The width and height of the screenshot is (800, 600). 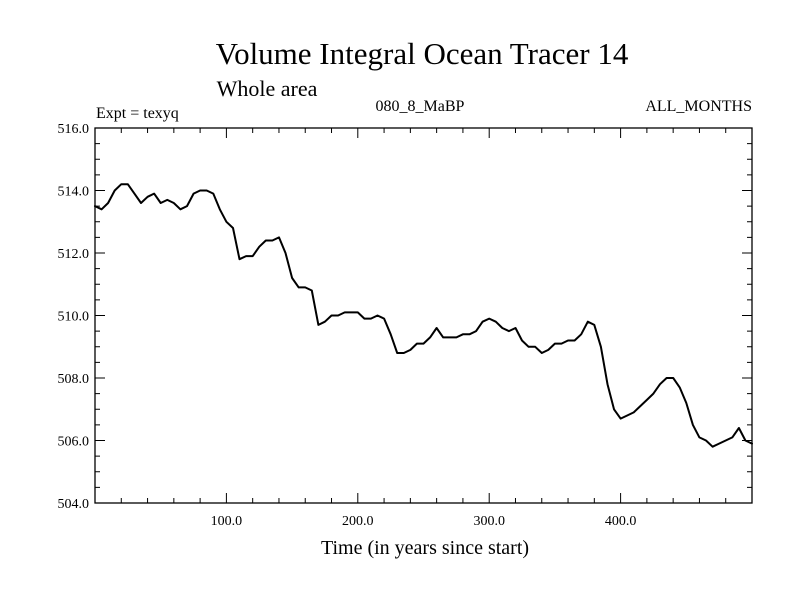 What do you see at coordinates (358, 521) in the screenshot?
I see `x-tick-label: 200.0` at bounding box center [358, 521].